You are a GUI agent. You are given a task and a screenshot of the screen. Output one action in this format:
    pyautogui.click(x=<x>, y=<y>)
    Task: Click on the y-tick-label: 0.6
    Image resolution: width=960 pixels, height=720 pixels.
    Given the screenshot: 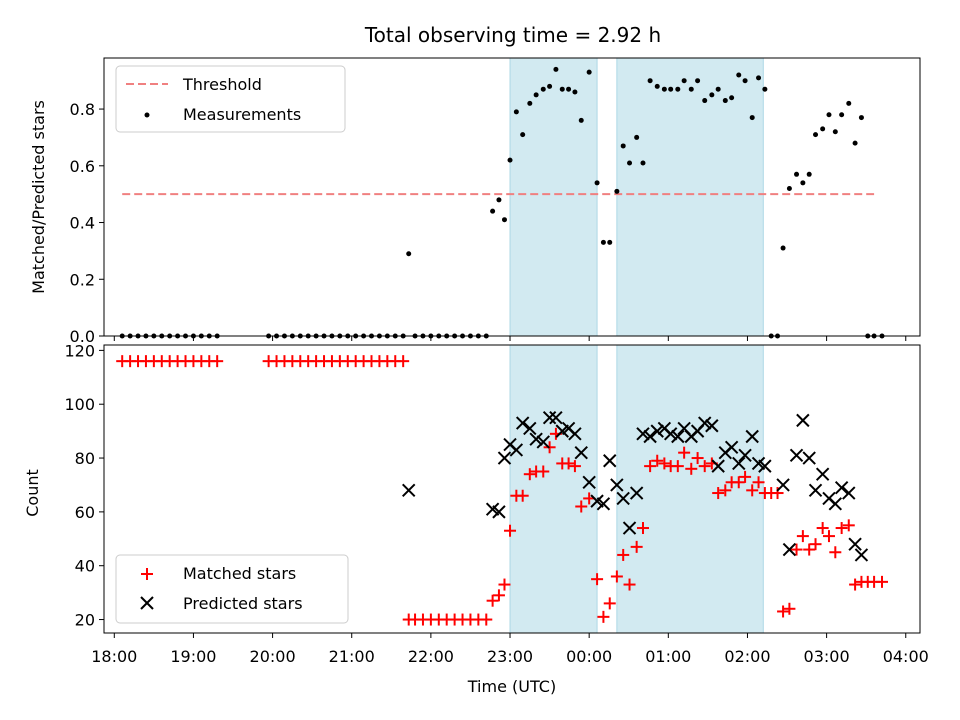 What is the action you would take?
    pyautogui.click(x=82, y=166)
    